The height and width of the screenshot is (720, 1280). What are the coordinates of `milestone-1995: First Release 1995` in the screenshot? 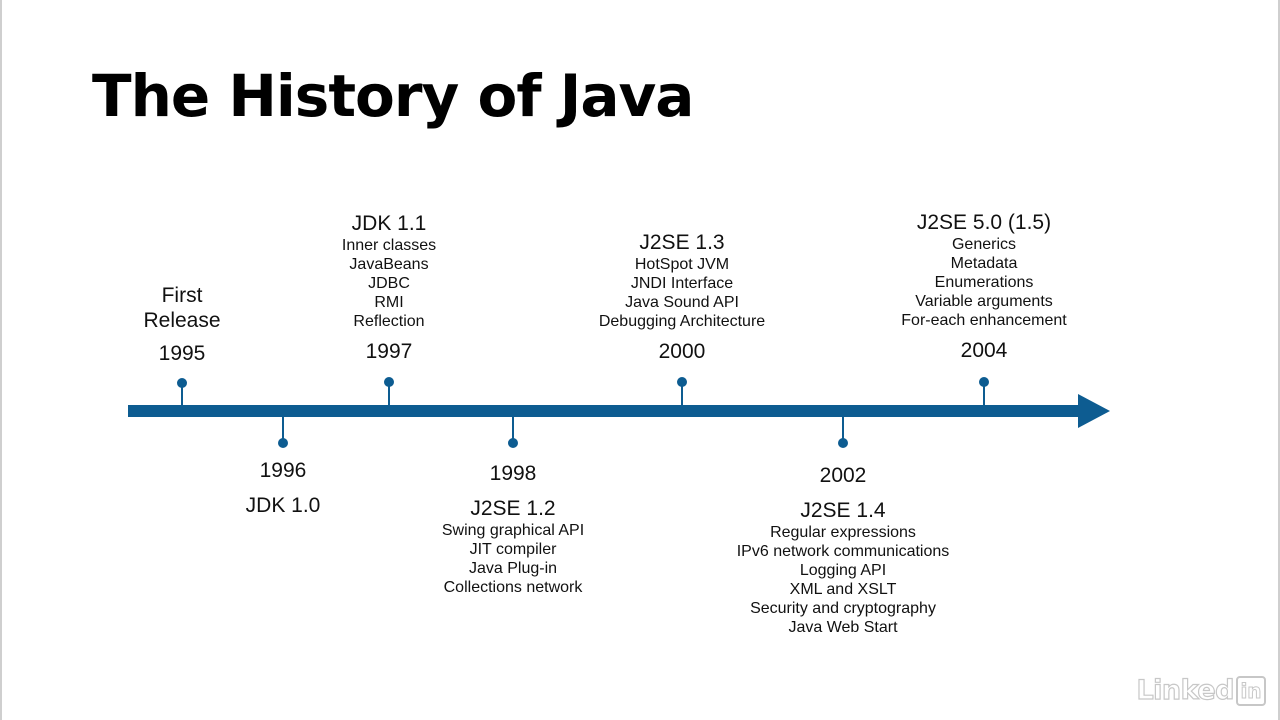 It's located at (181, 324).